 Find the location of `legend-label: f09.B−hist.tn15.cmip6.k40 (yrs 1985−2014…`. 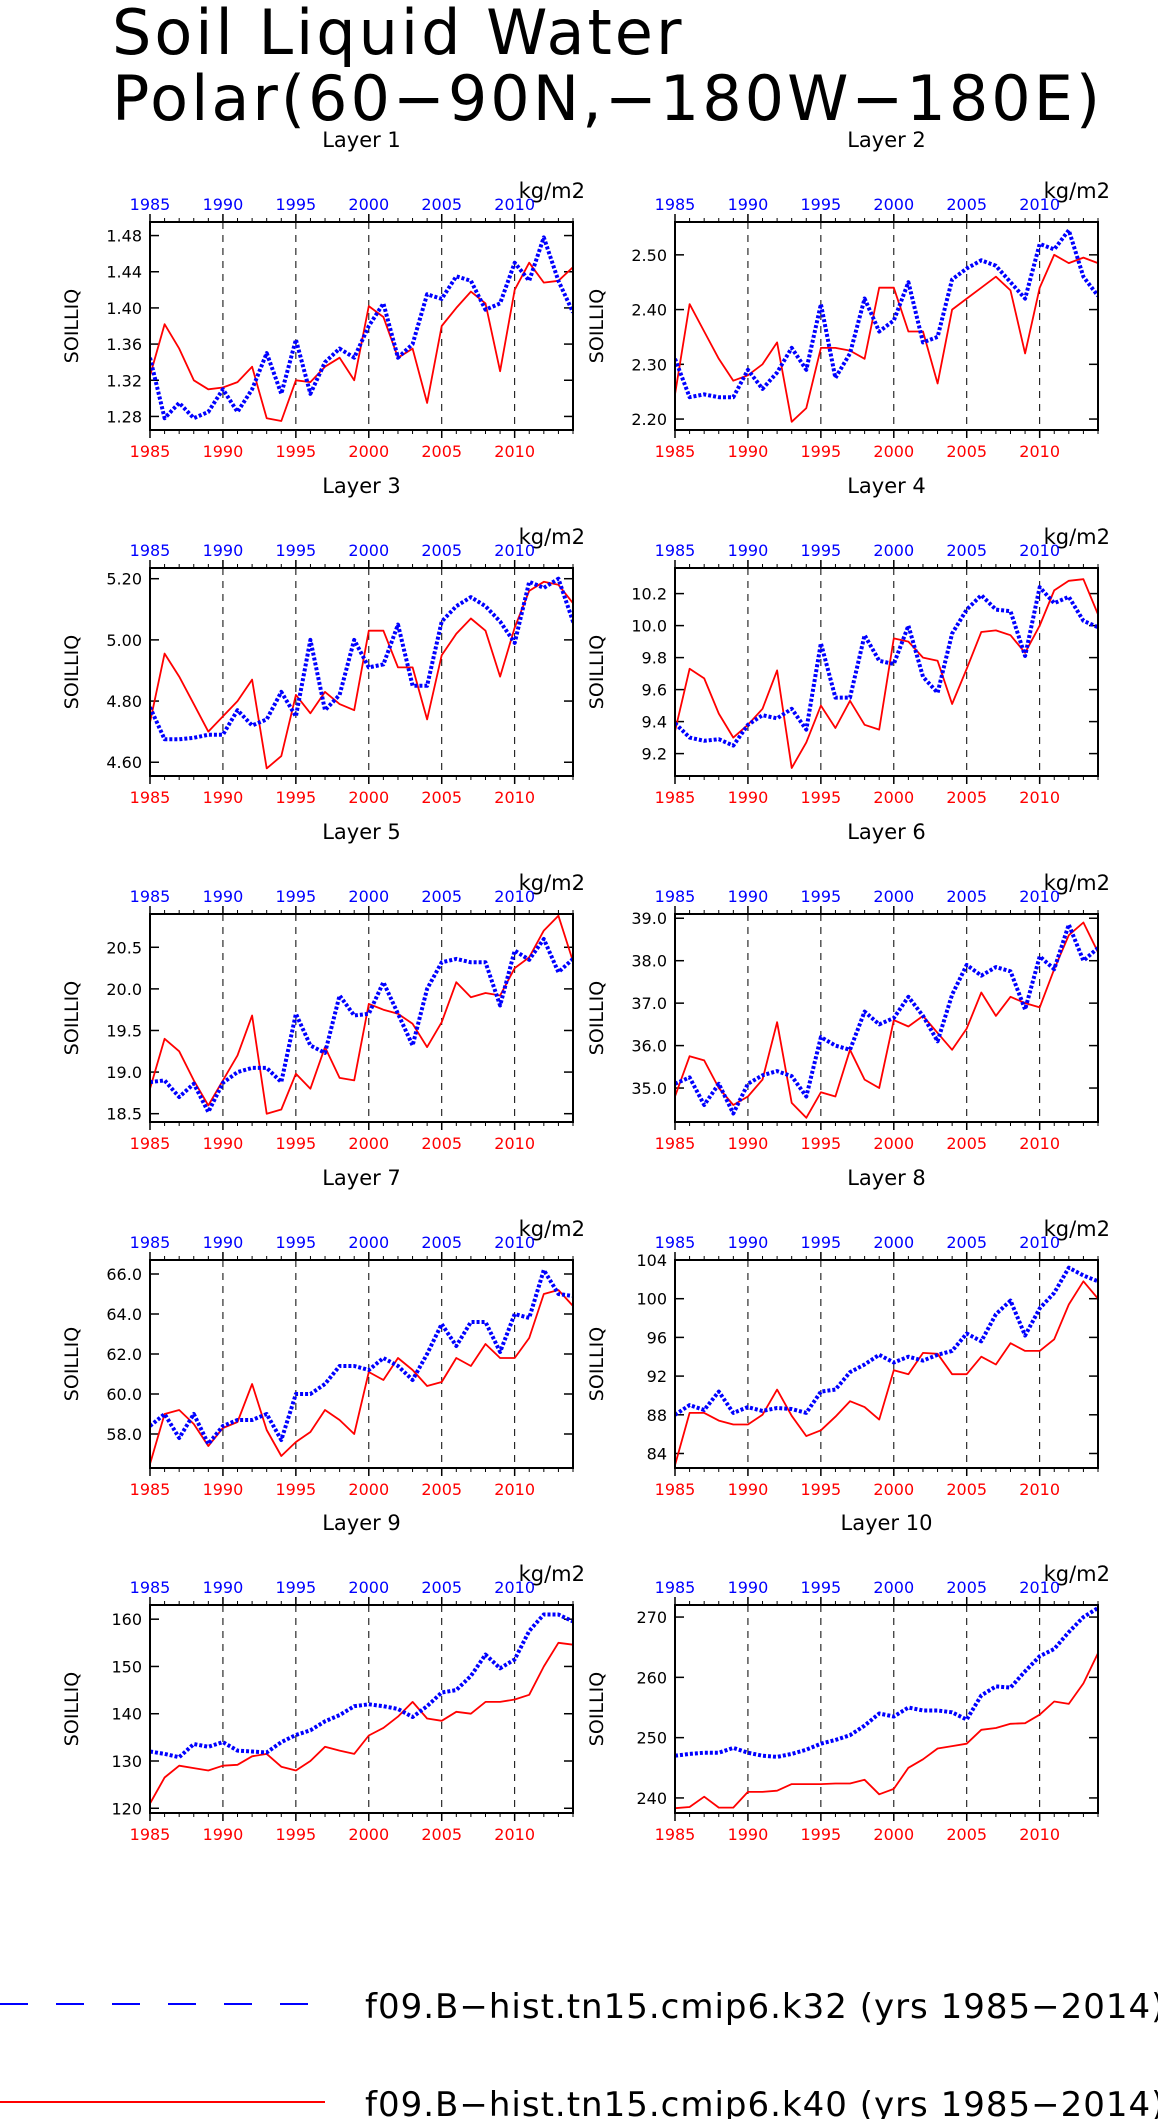

legend-label: f09.B−hist.tn15.cmip6.k40 (yrs 1985−2014… is located at coordinates (761, 2102).